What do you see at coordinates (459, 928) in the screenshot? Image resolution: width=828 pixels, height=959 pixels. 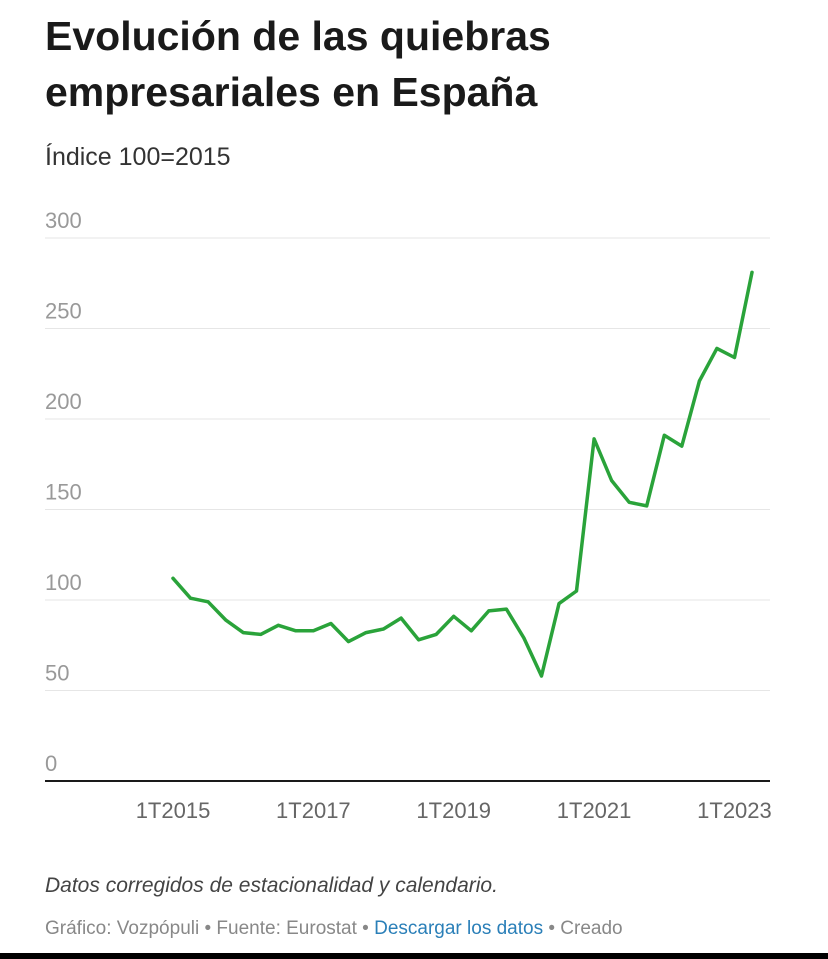 I see `download-data-link: Descargar los datos` at bounding box center [459, 928].